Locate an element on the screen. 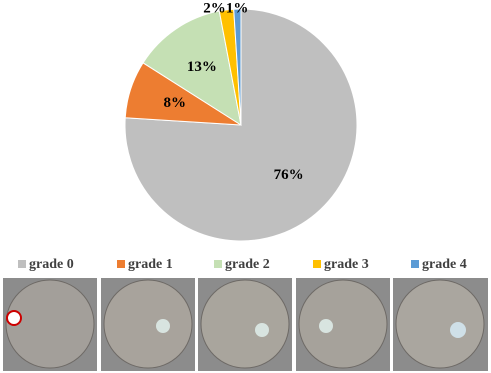 This screenshot has width=491, height=373. legend-label: grade 4 is located at coordinates (444, 264).